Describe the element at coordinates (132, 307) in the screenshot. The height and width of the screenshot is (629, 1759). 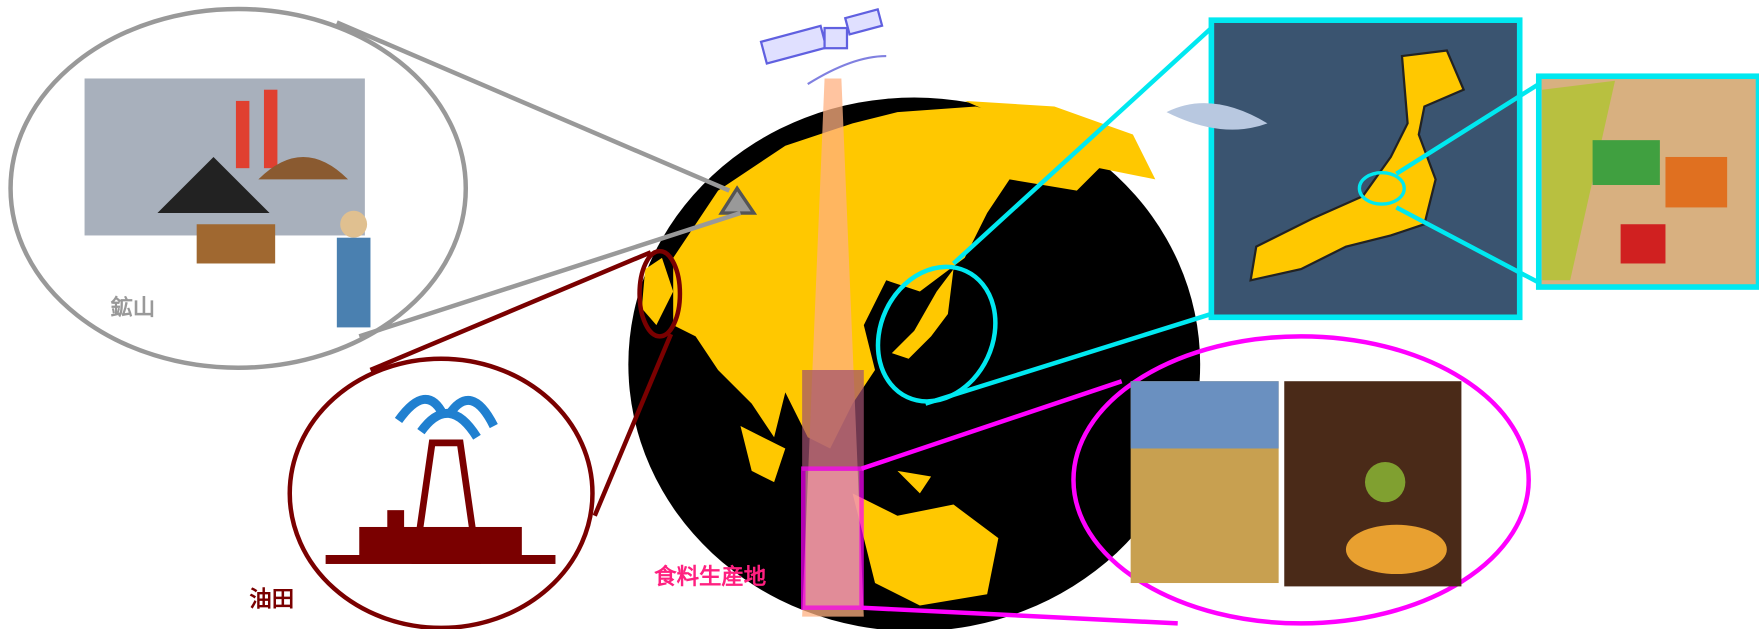
I see `mine-label: 鉱山` at that location.